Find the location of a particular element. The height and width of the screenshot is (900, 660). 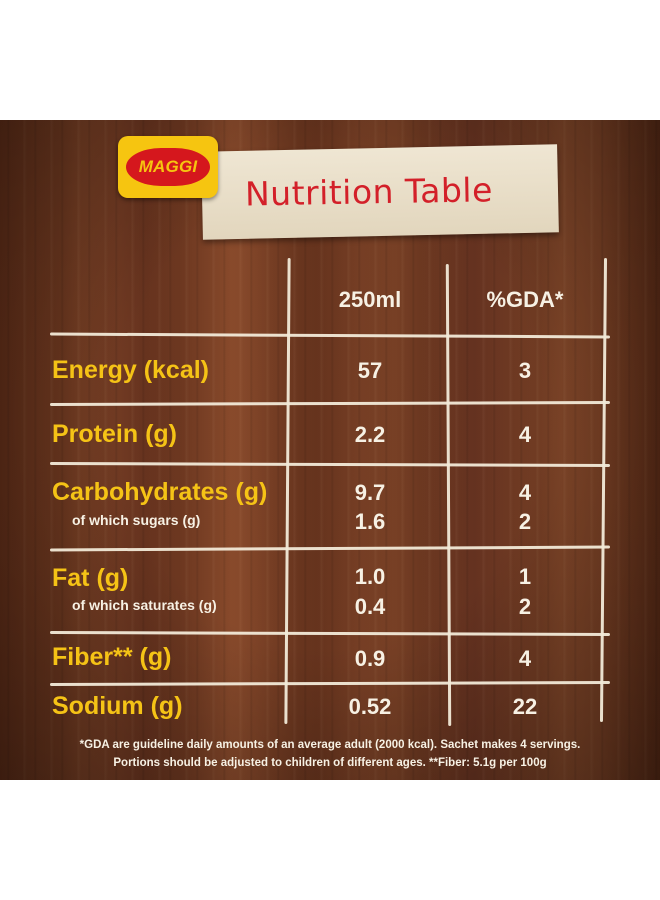

header-per-serving: 250ml is located at coordinates (370, 299).